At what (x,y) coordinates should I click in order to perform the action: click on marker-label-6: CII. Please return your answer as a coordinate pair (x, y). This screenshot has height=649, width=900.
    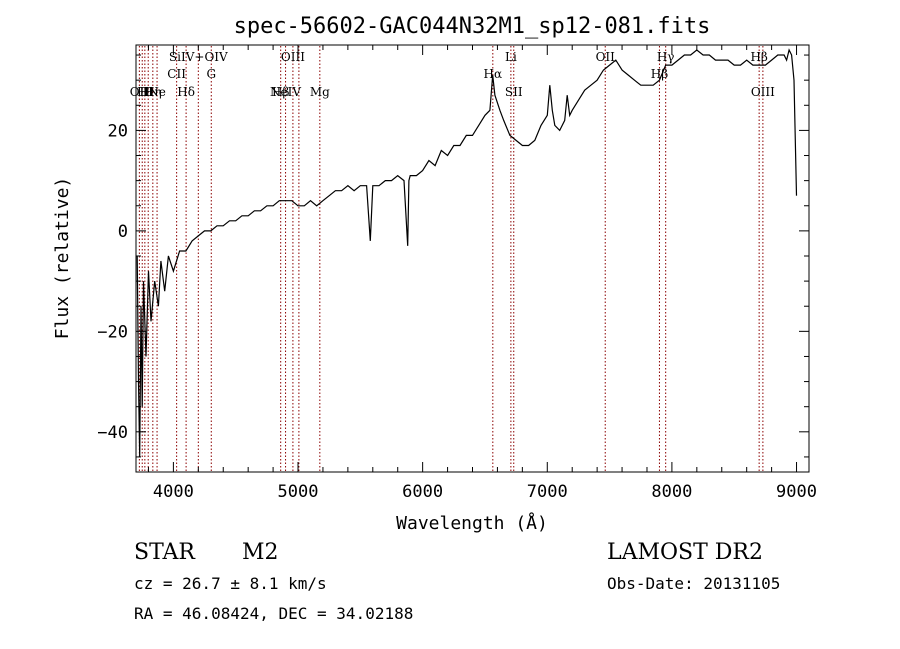
    Looking at the image, I should click on (176, 74).